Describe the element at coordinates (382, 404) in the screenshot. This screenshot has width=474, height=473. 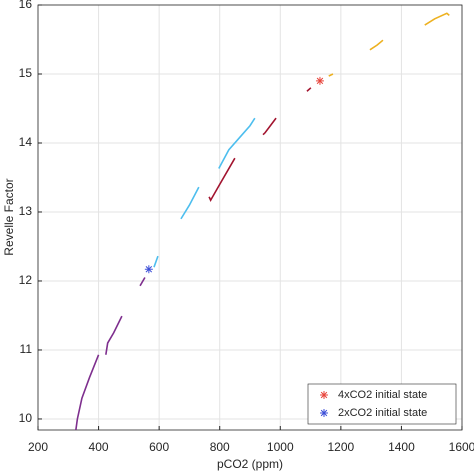
I see `legend-box` at that location.